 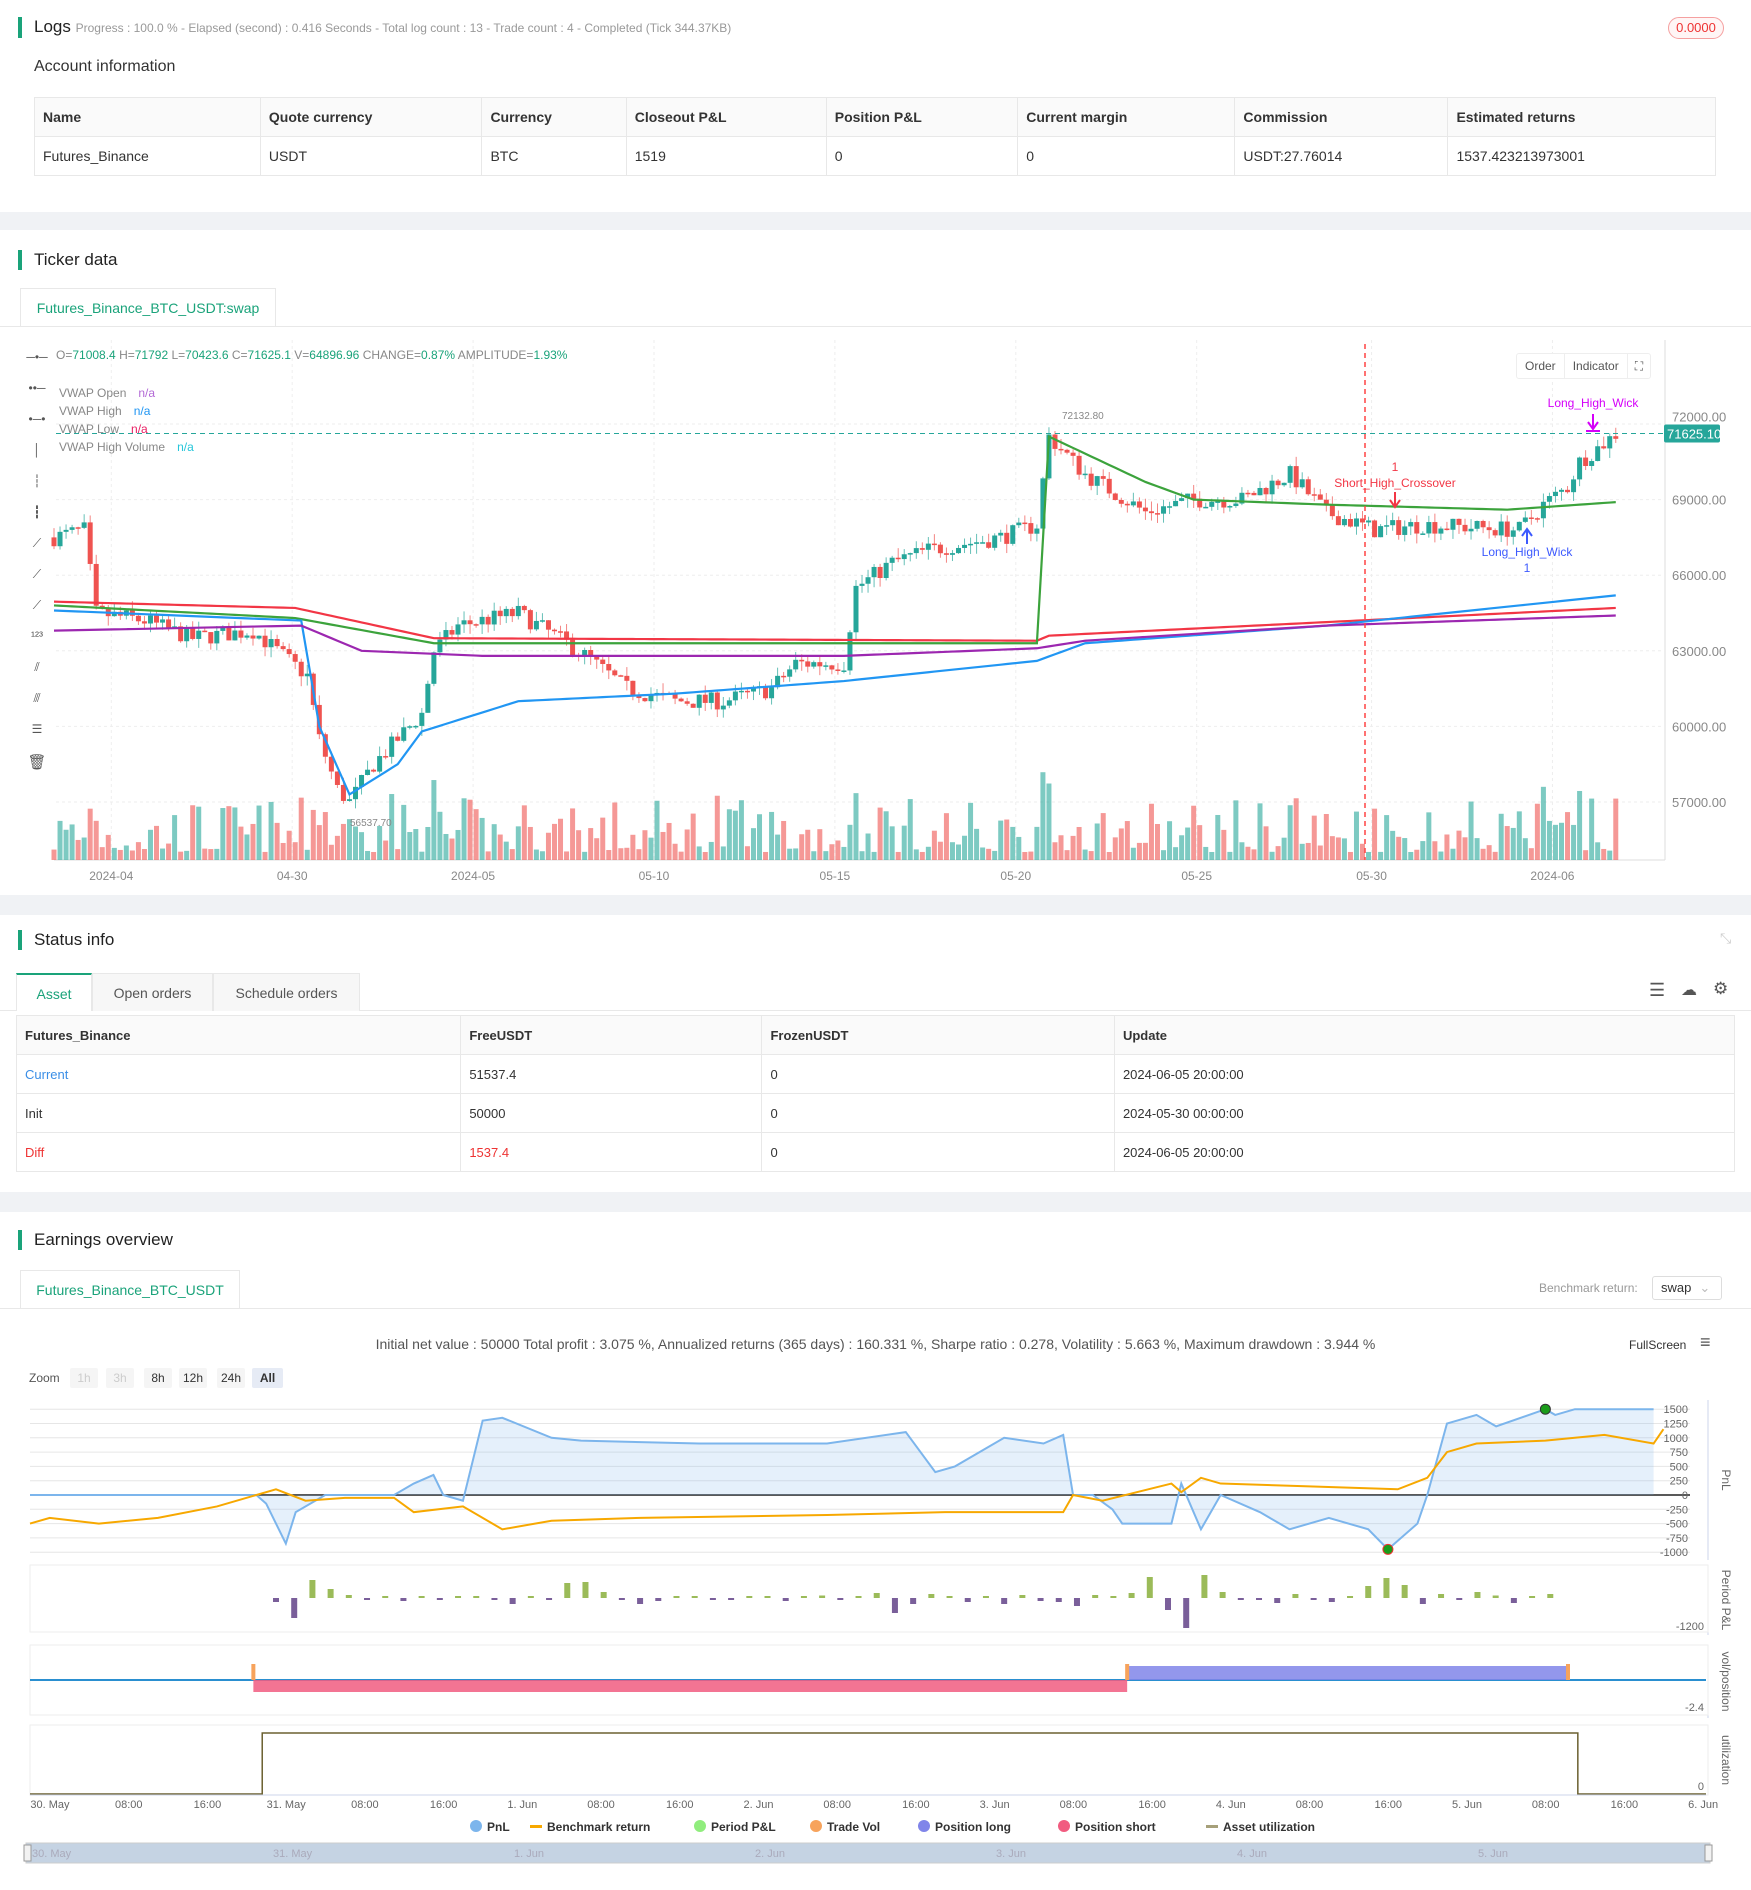 I want to click on legend-item: Trade Vol, so click(x=853, y=1827).